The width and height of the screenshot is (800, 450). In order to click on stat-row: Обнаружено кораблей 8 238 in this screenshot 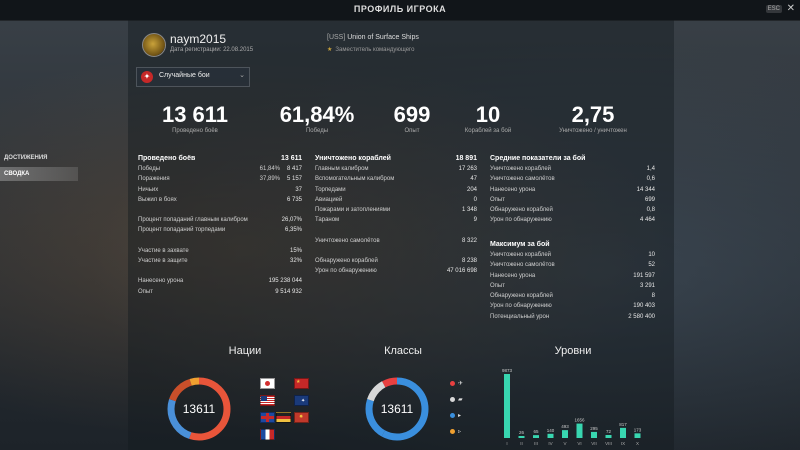, I will do `click(396, 261)`.